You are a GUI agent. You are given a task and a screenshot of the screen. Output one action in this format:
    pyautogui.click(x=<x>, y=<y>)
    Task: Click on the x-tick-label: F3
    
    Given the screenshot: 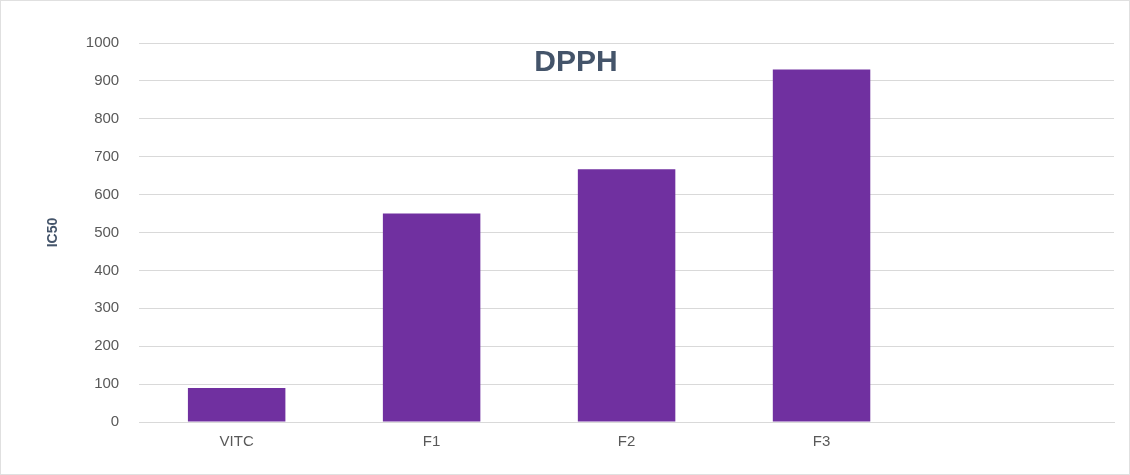 What is the action you would take?
    pyautogui.click(x=821, y=441)
    